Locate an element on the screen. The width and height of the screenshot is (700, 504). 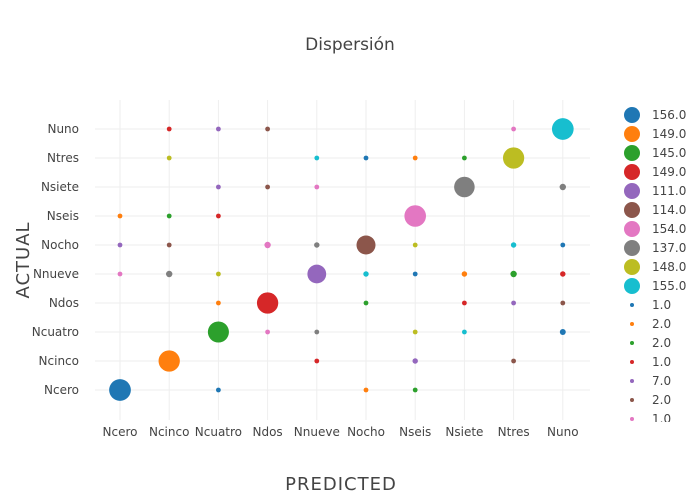
legend-item: 137.0 is located at coordinates (655, 248).